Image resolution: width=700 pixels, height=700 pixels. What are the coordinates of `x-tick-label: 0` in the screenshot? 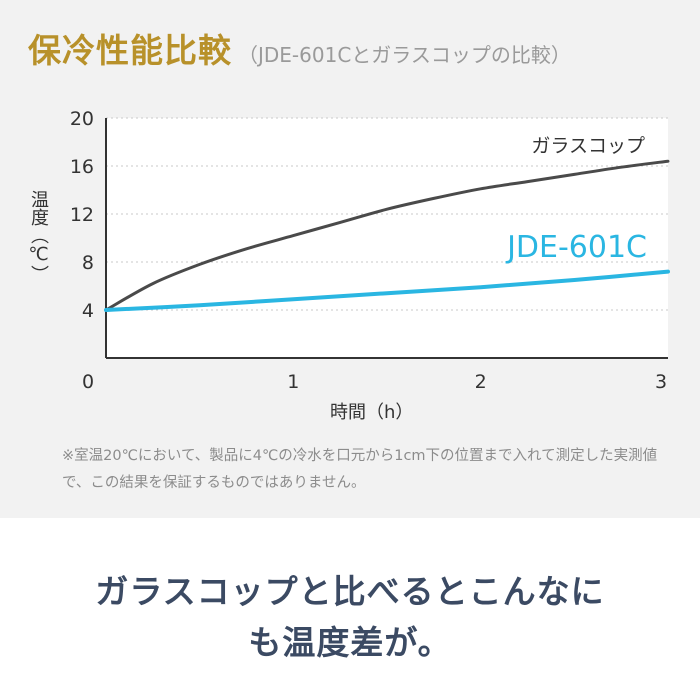 It's located at (88, 382).